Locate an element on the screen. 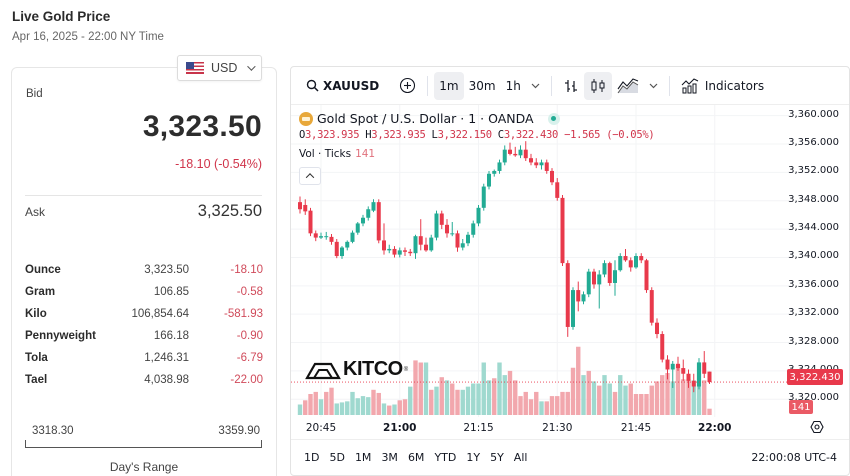 The height and width of the screenshot is (476, 850). bid-value: 3,323.50 is located at coordinates (202, 126).